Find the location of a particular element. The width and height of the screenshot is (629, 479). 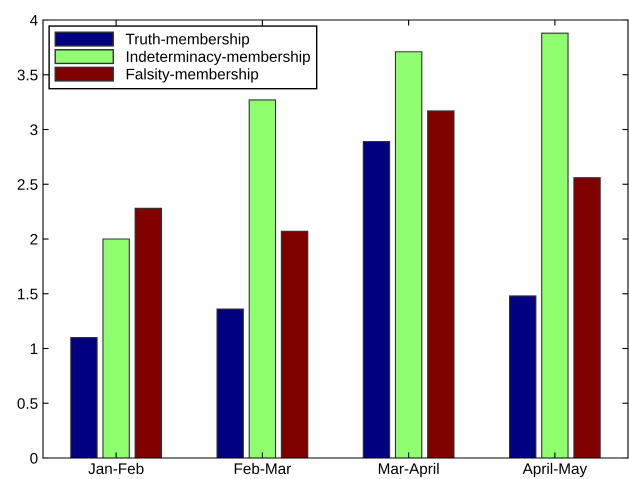

y-tick-label: 1.5 is located at coordinates (28, 294).